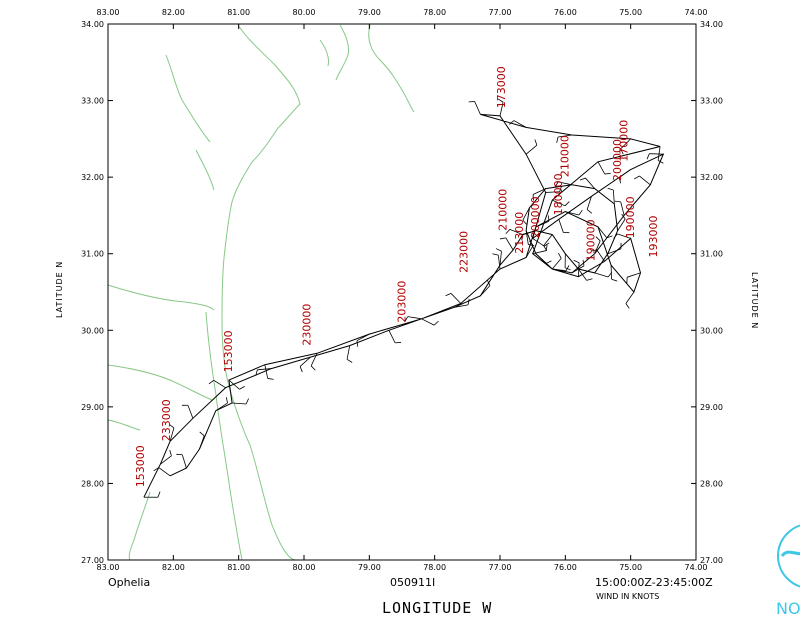 The image size is (800, 640). I want to click on y-tick-label-left: 30.00, so click(92, 330).